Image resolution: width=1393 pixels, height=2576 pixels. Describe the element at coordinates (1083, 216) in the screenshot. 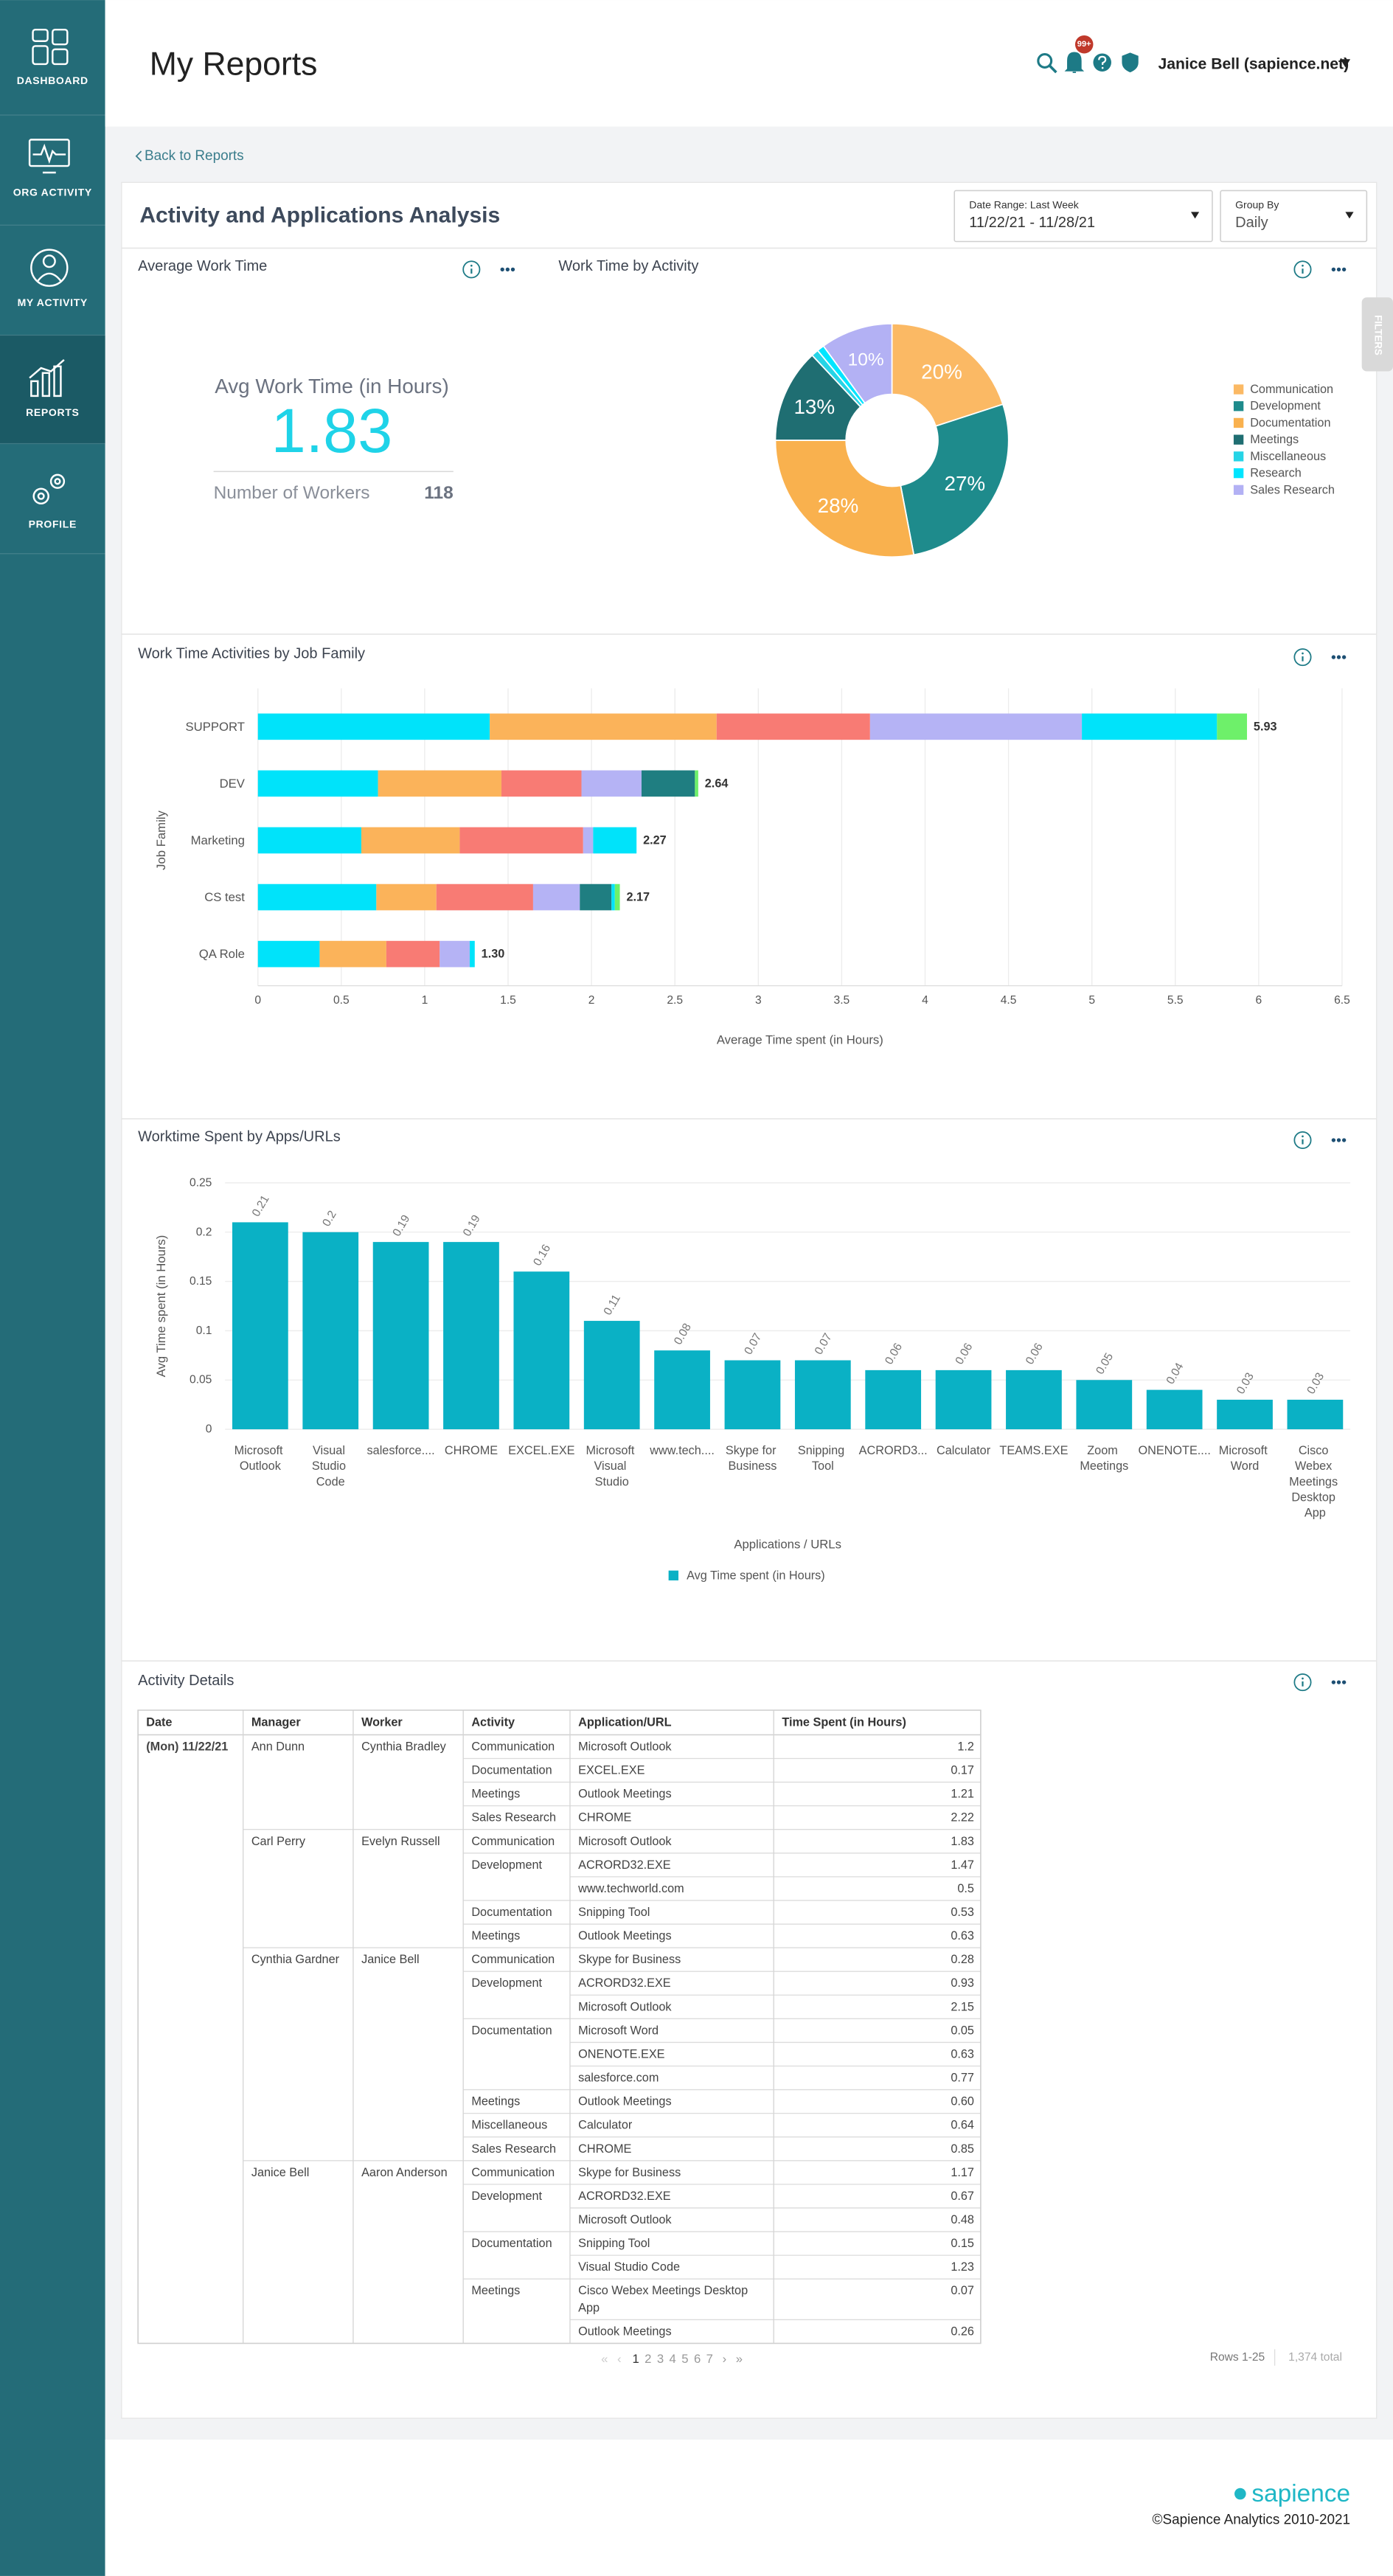

I see `date-range-select` at that location.